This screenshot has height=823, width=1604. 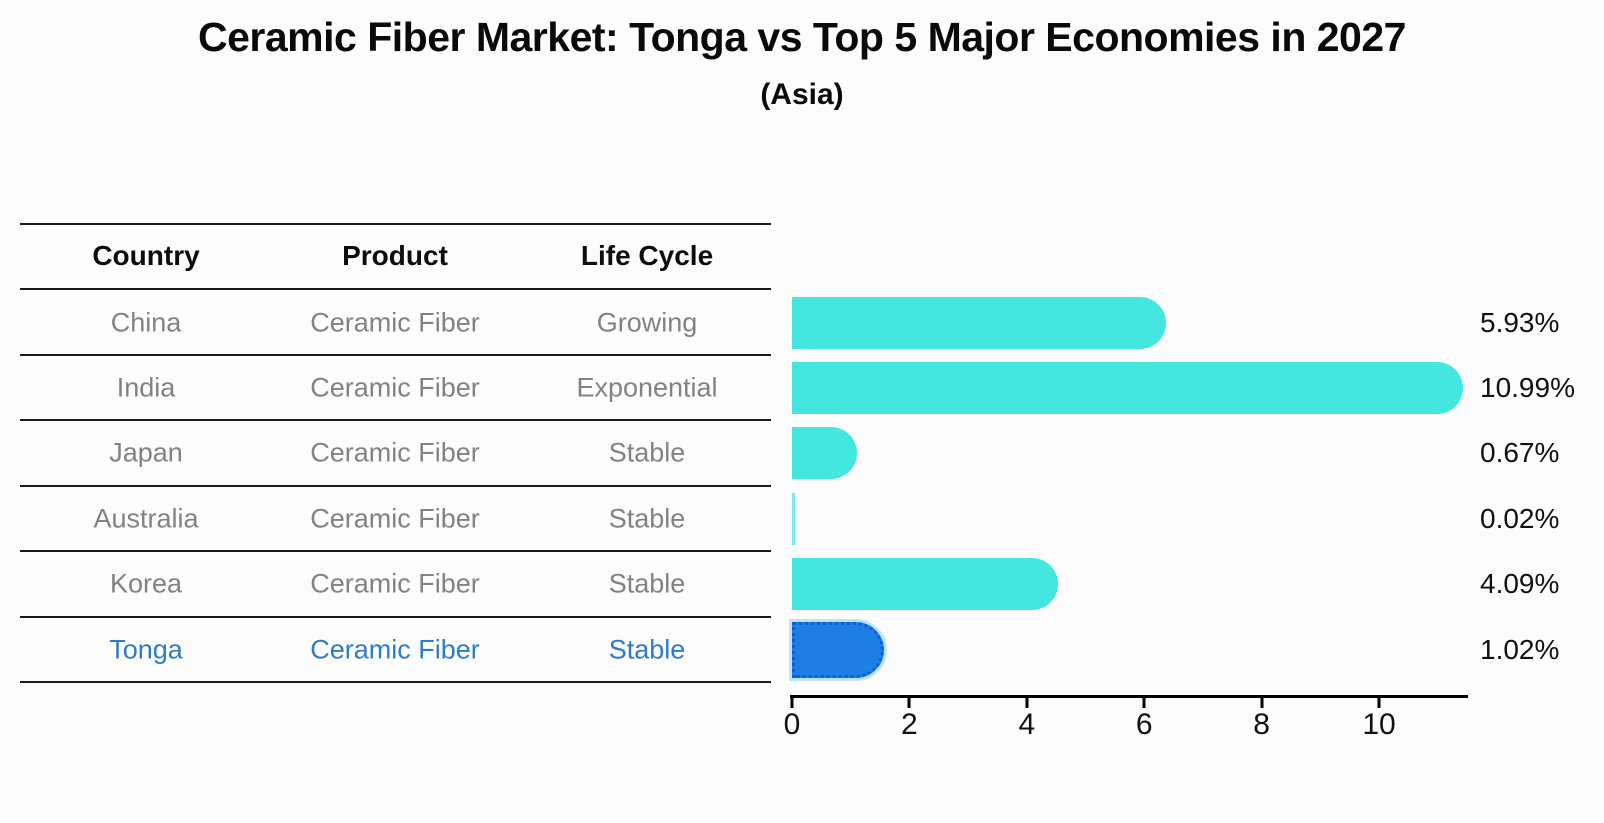 I want to click on x-axis-tick-label: 6, so click(x=1144, y=724).